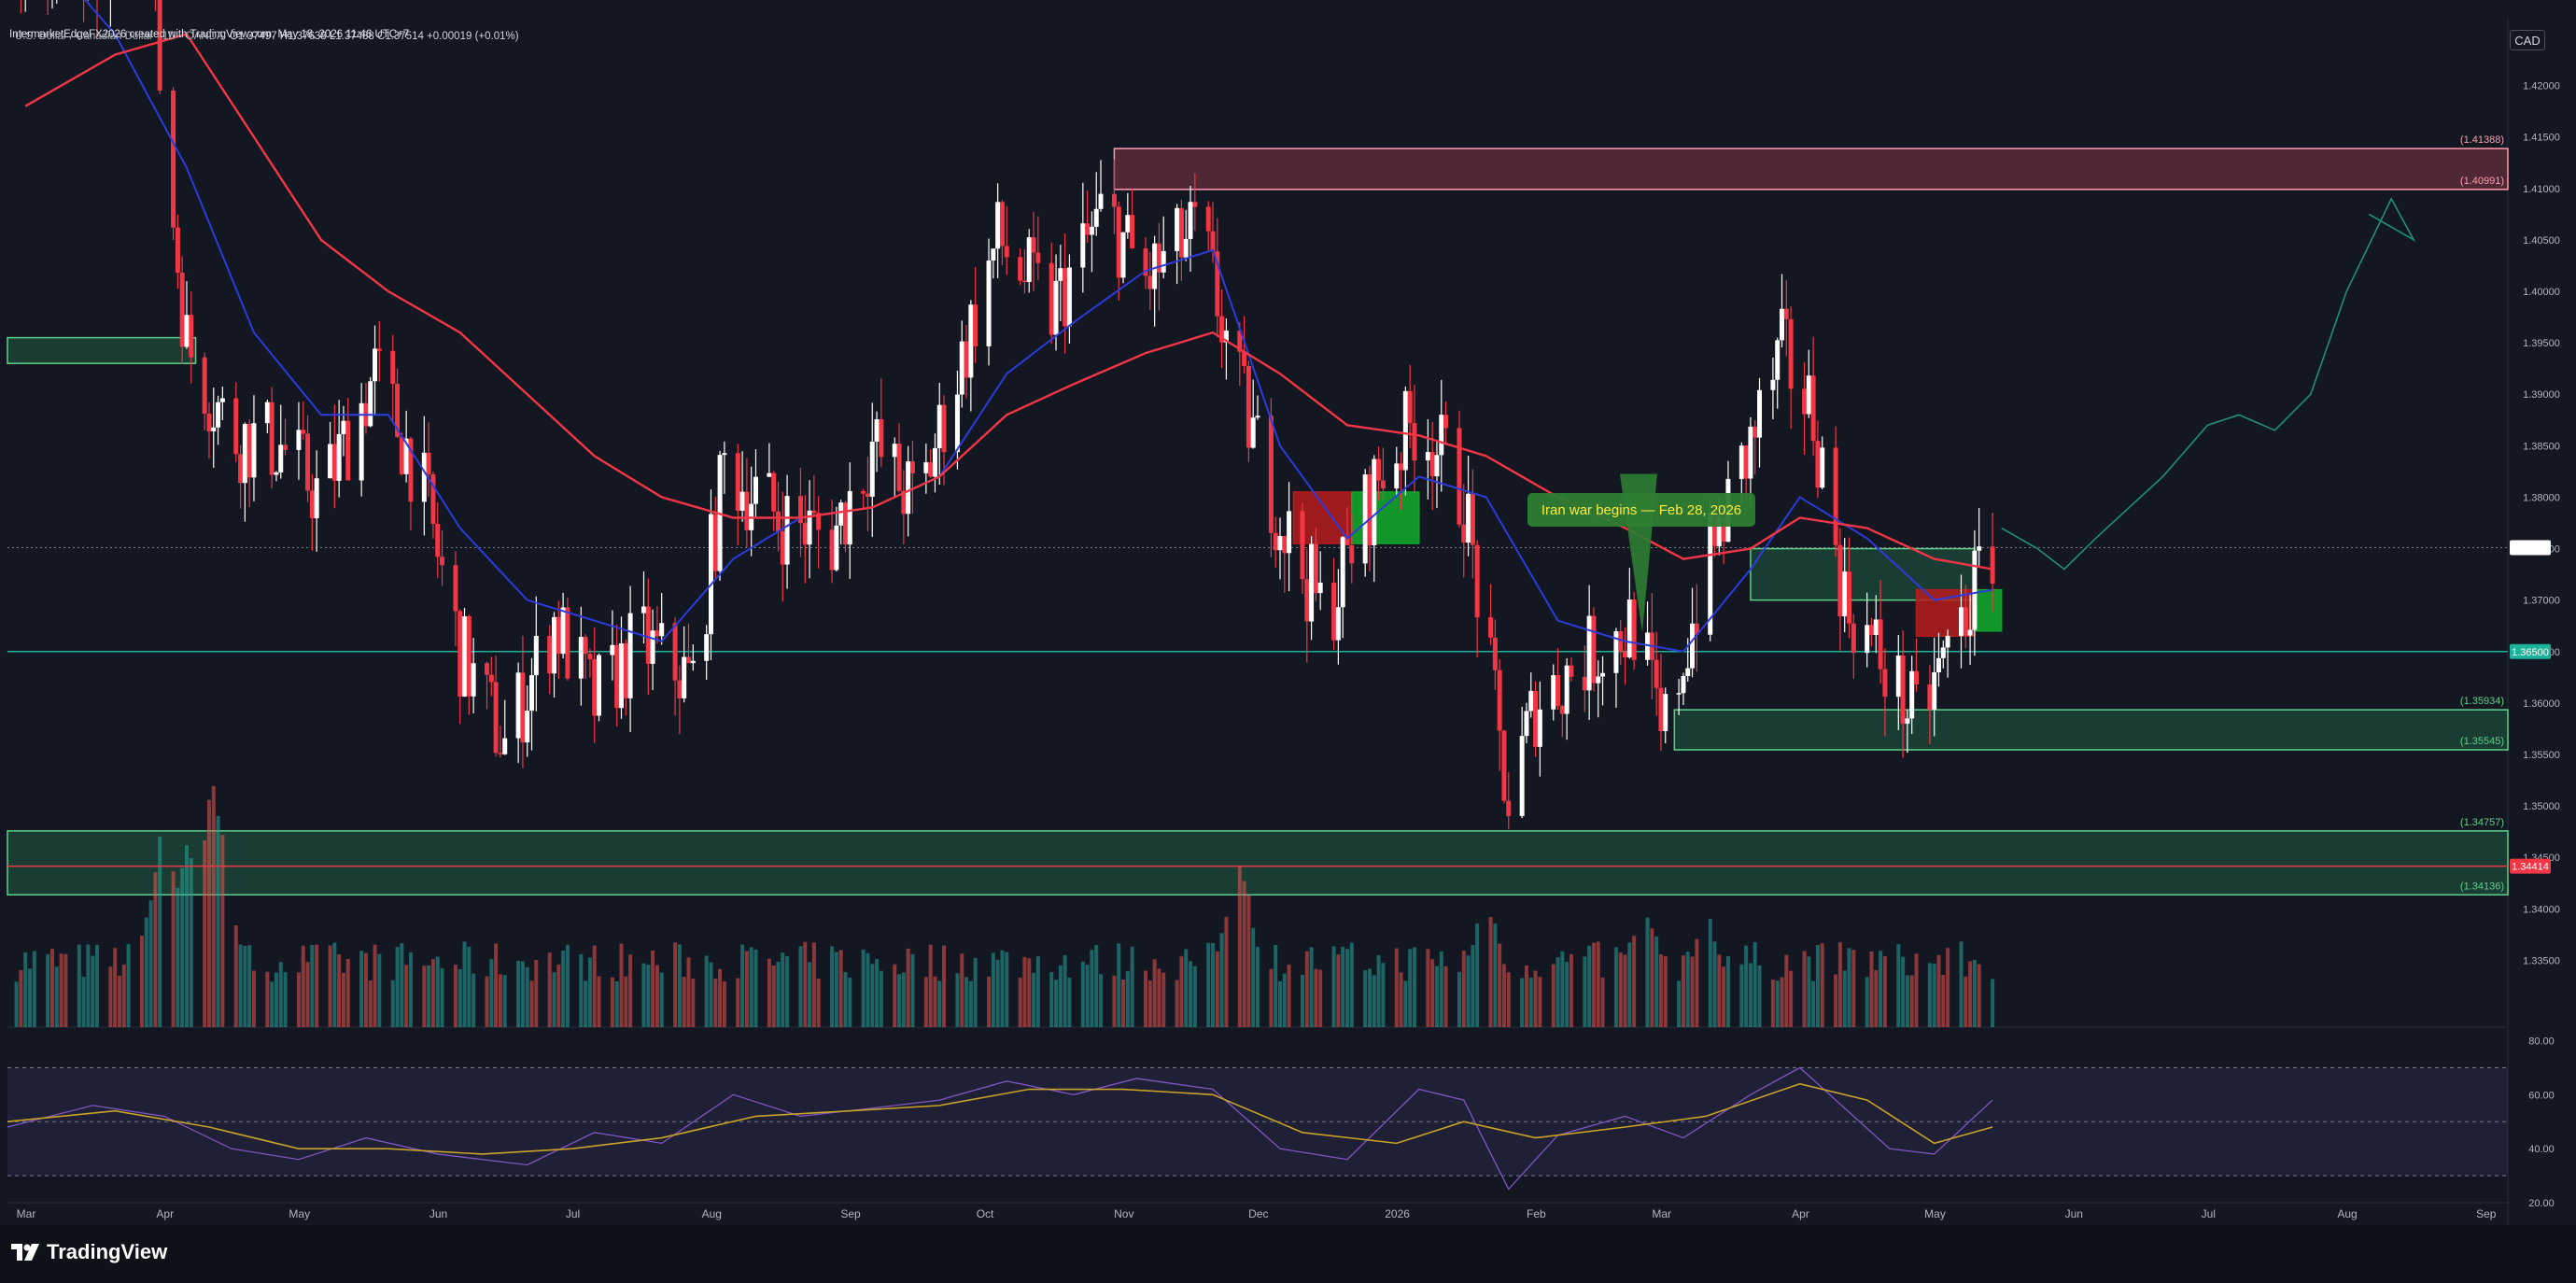 The height and width of the screenshot is (1283, 2576). What do you see at coordinates (89, 1252) in the screenshot?
I see `tradingview-logo: TradingView` at bounding box center [89, 1252].